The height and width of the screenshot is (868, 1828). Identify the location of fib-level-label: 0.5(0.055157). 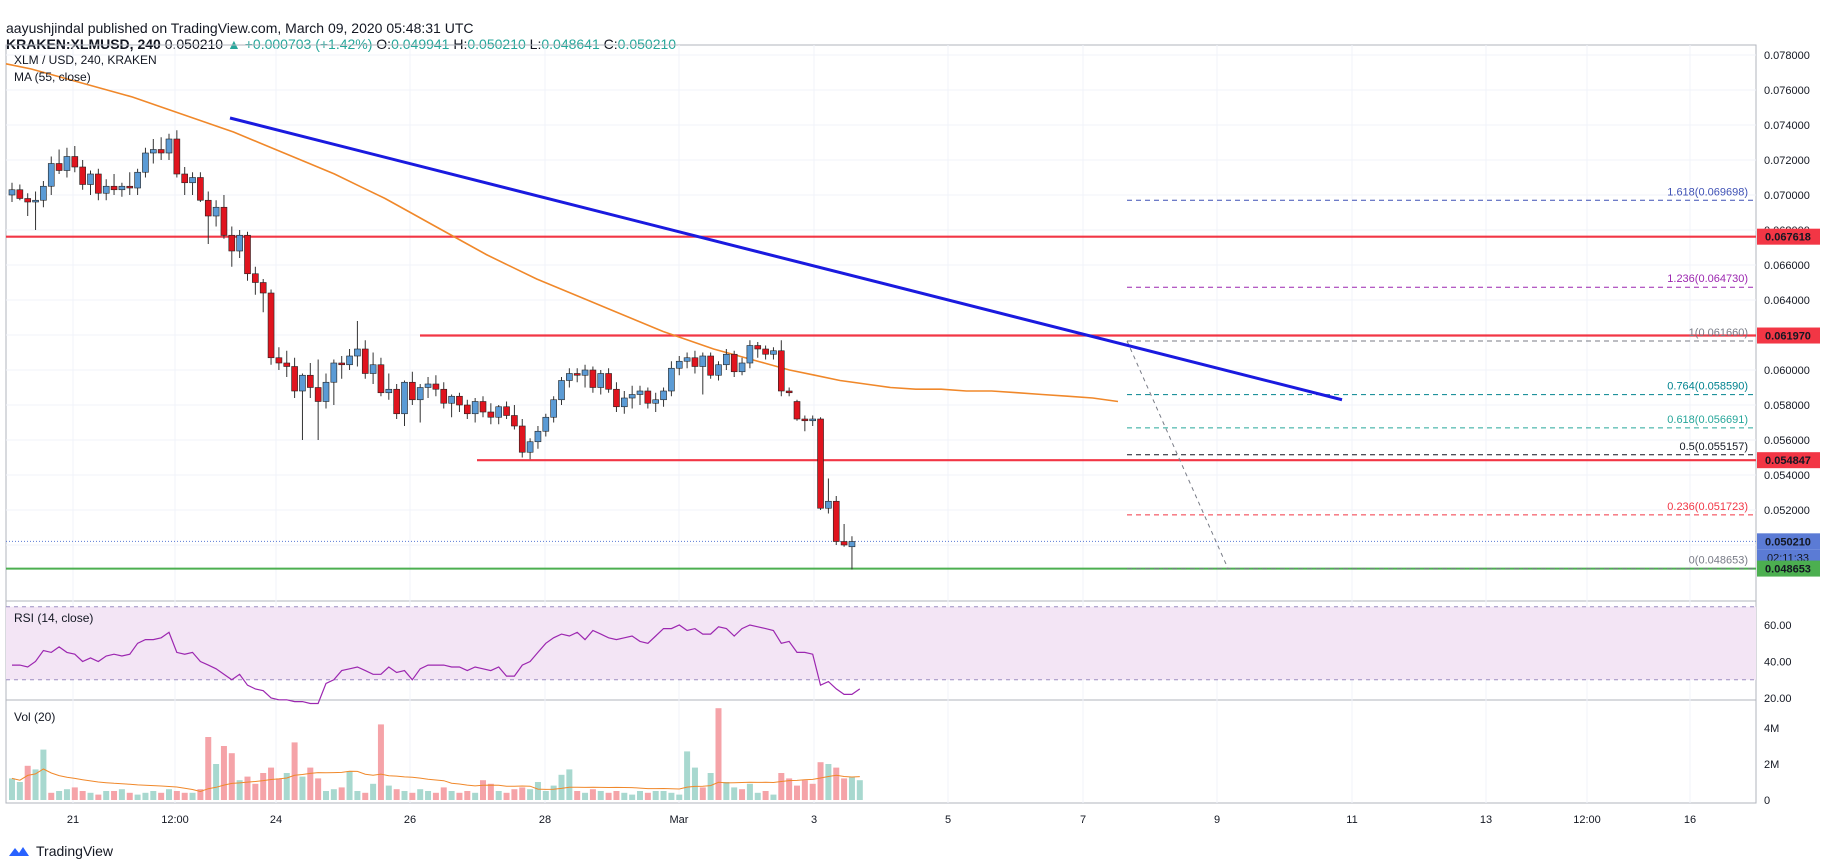
(1714, 447).